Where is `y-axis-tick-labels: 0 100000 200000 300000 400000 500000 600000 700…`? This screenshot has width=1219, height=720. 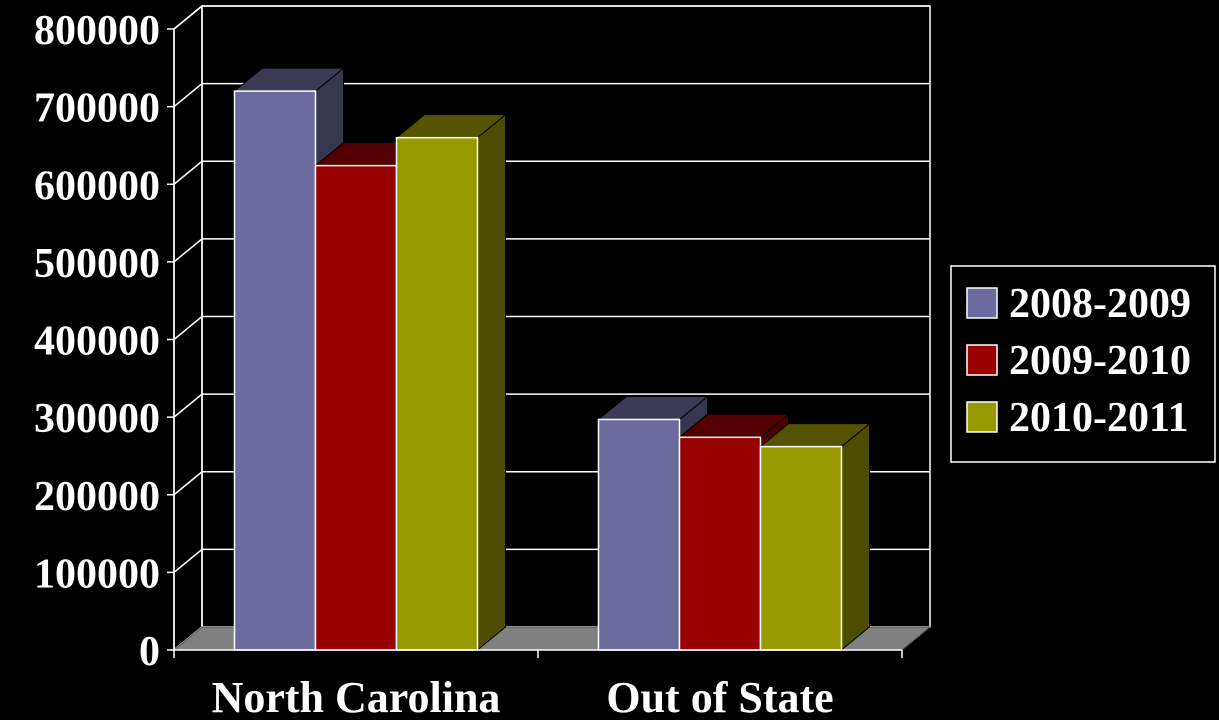 y-axis-tick-labels: 0 100000 200000 300000 400000 500000 600000 700… is located at coordinates (97, 341).